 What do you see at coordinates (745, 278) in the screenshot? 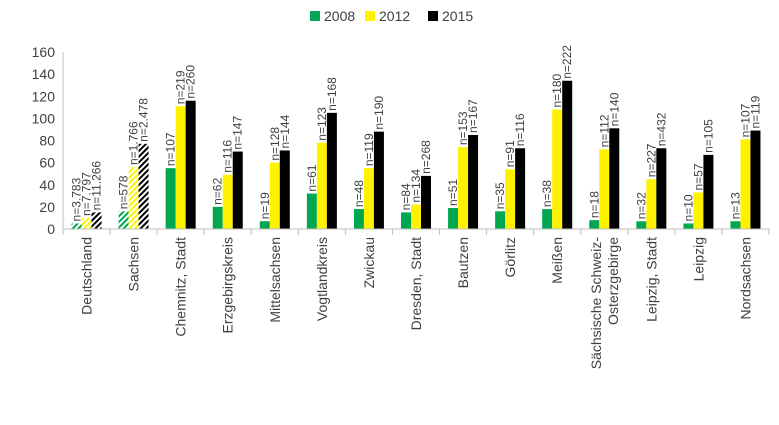
I see `x-category-label: Nordsachsen` at bounding box center [745, 278].